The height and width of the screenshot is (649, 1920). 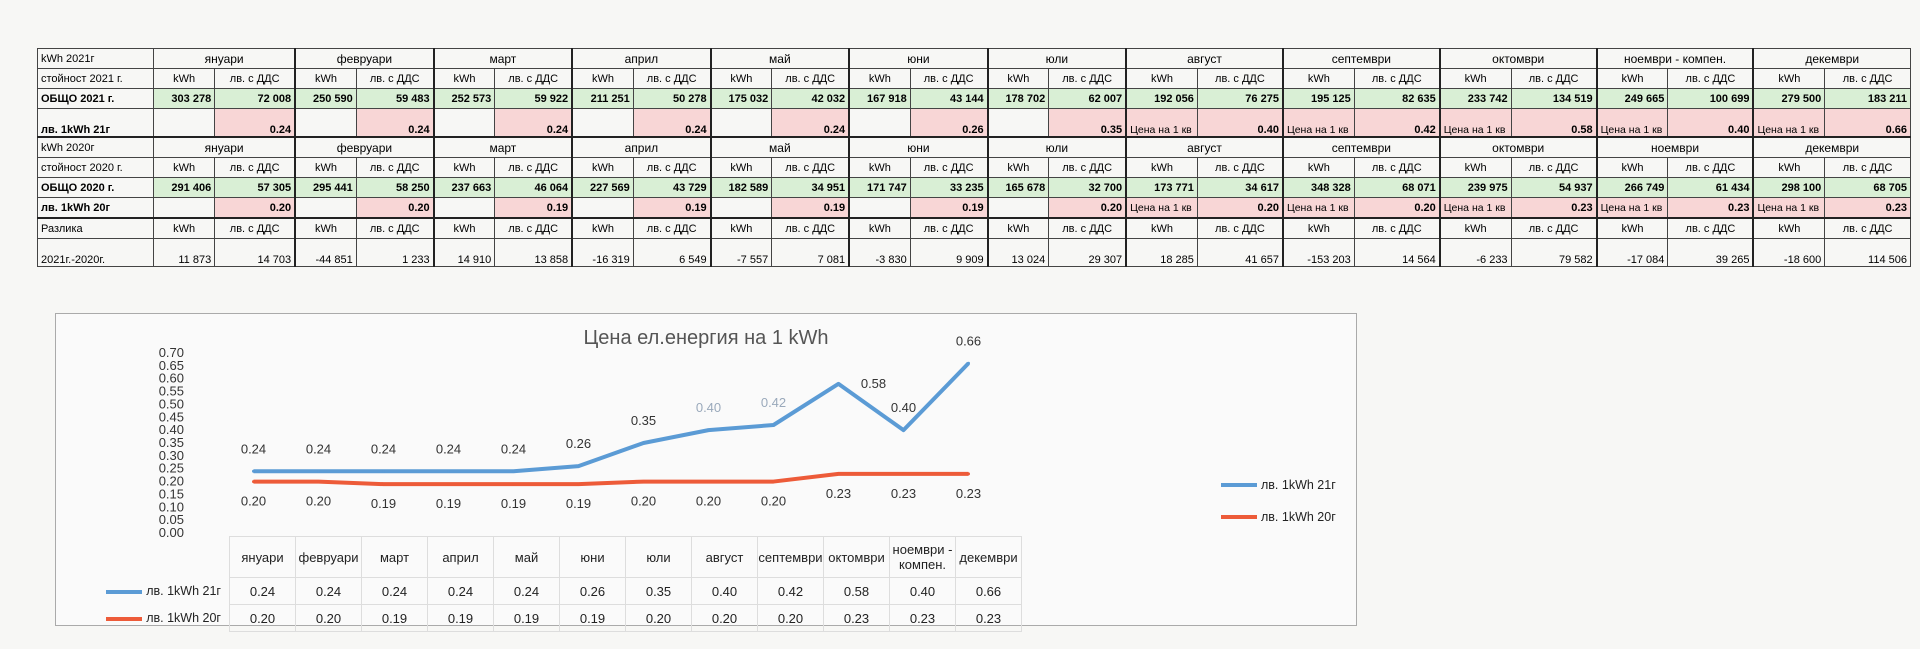 I want to click on total-label: ОБЩО 2021 г., so click(x=95, y=98).